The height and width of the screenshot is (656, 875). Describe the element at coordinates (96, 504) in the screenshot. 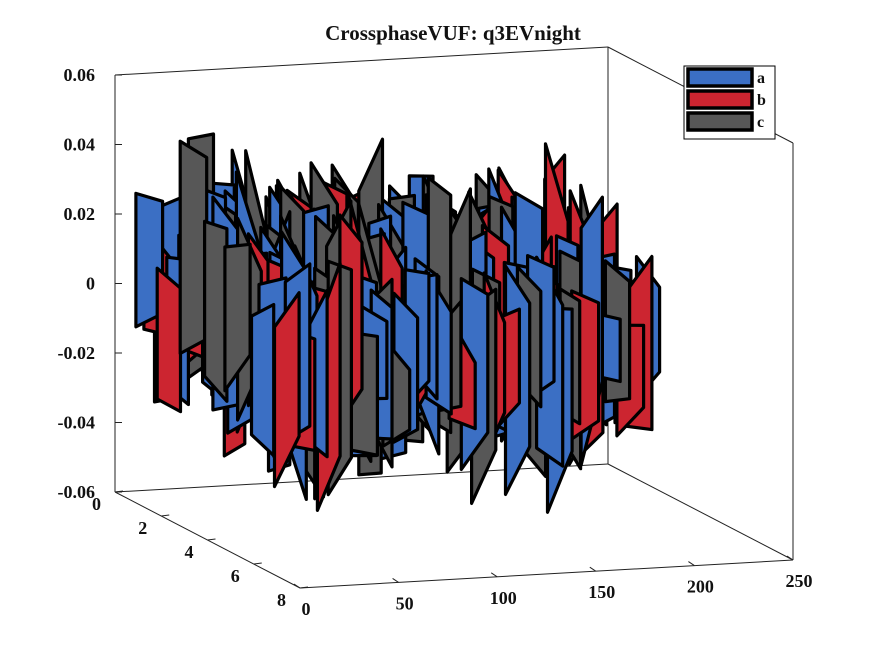

I see `y-tick-label: 0` at that location.